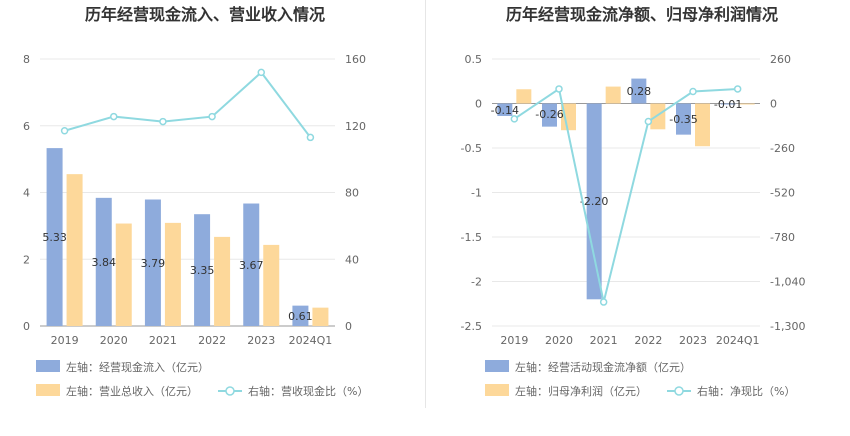 Image resolution: width=850 pixels, height=436 pixels. Describe the element at coordinates (642, 14) in the screenshot. I see `chart-title: 历年经营现金流净额、归母净利润情况` at that location.